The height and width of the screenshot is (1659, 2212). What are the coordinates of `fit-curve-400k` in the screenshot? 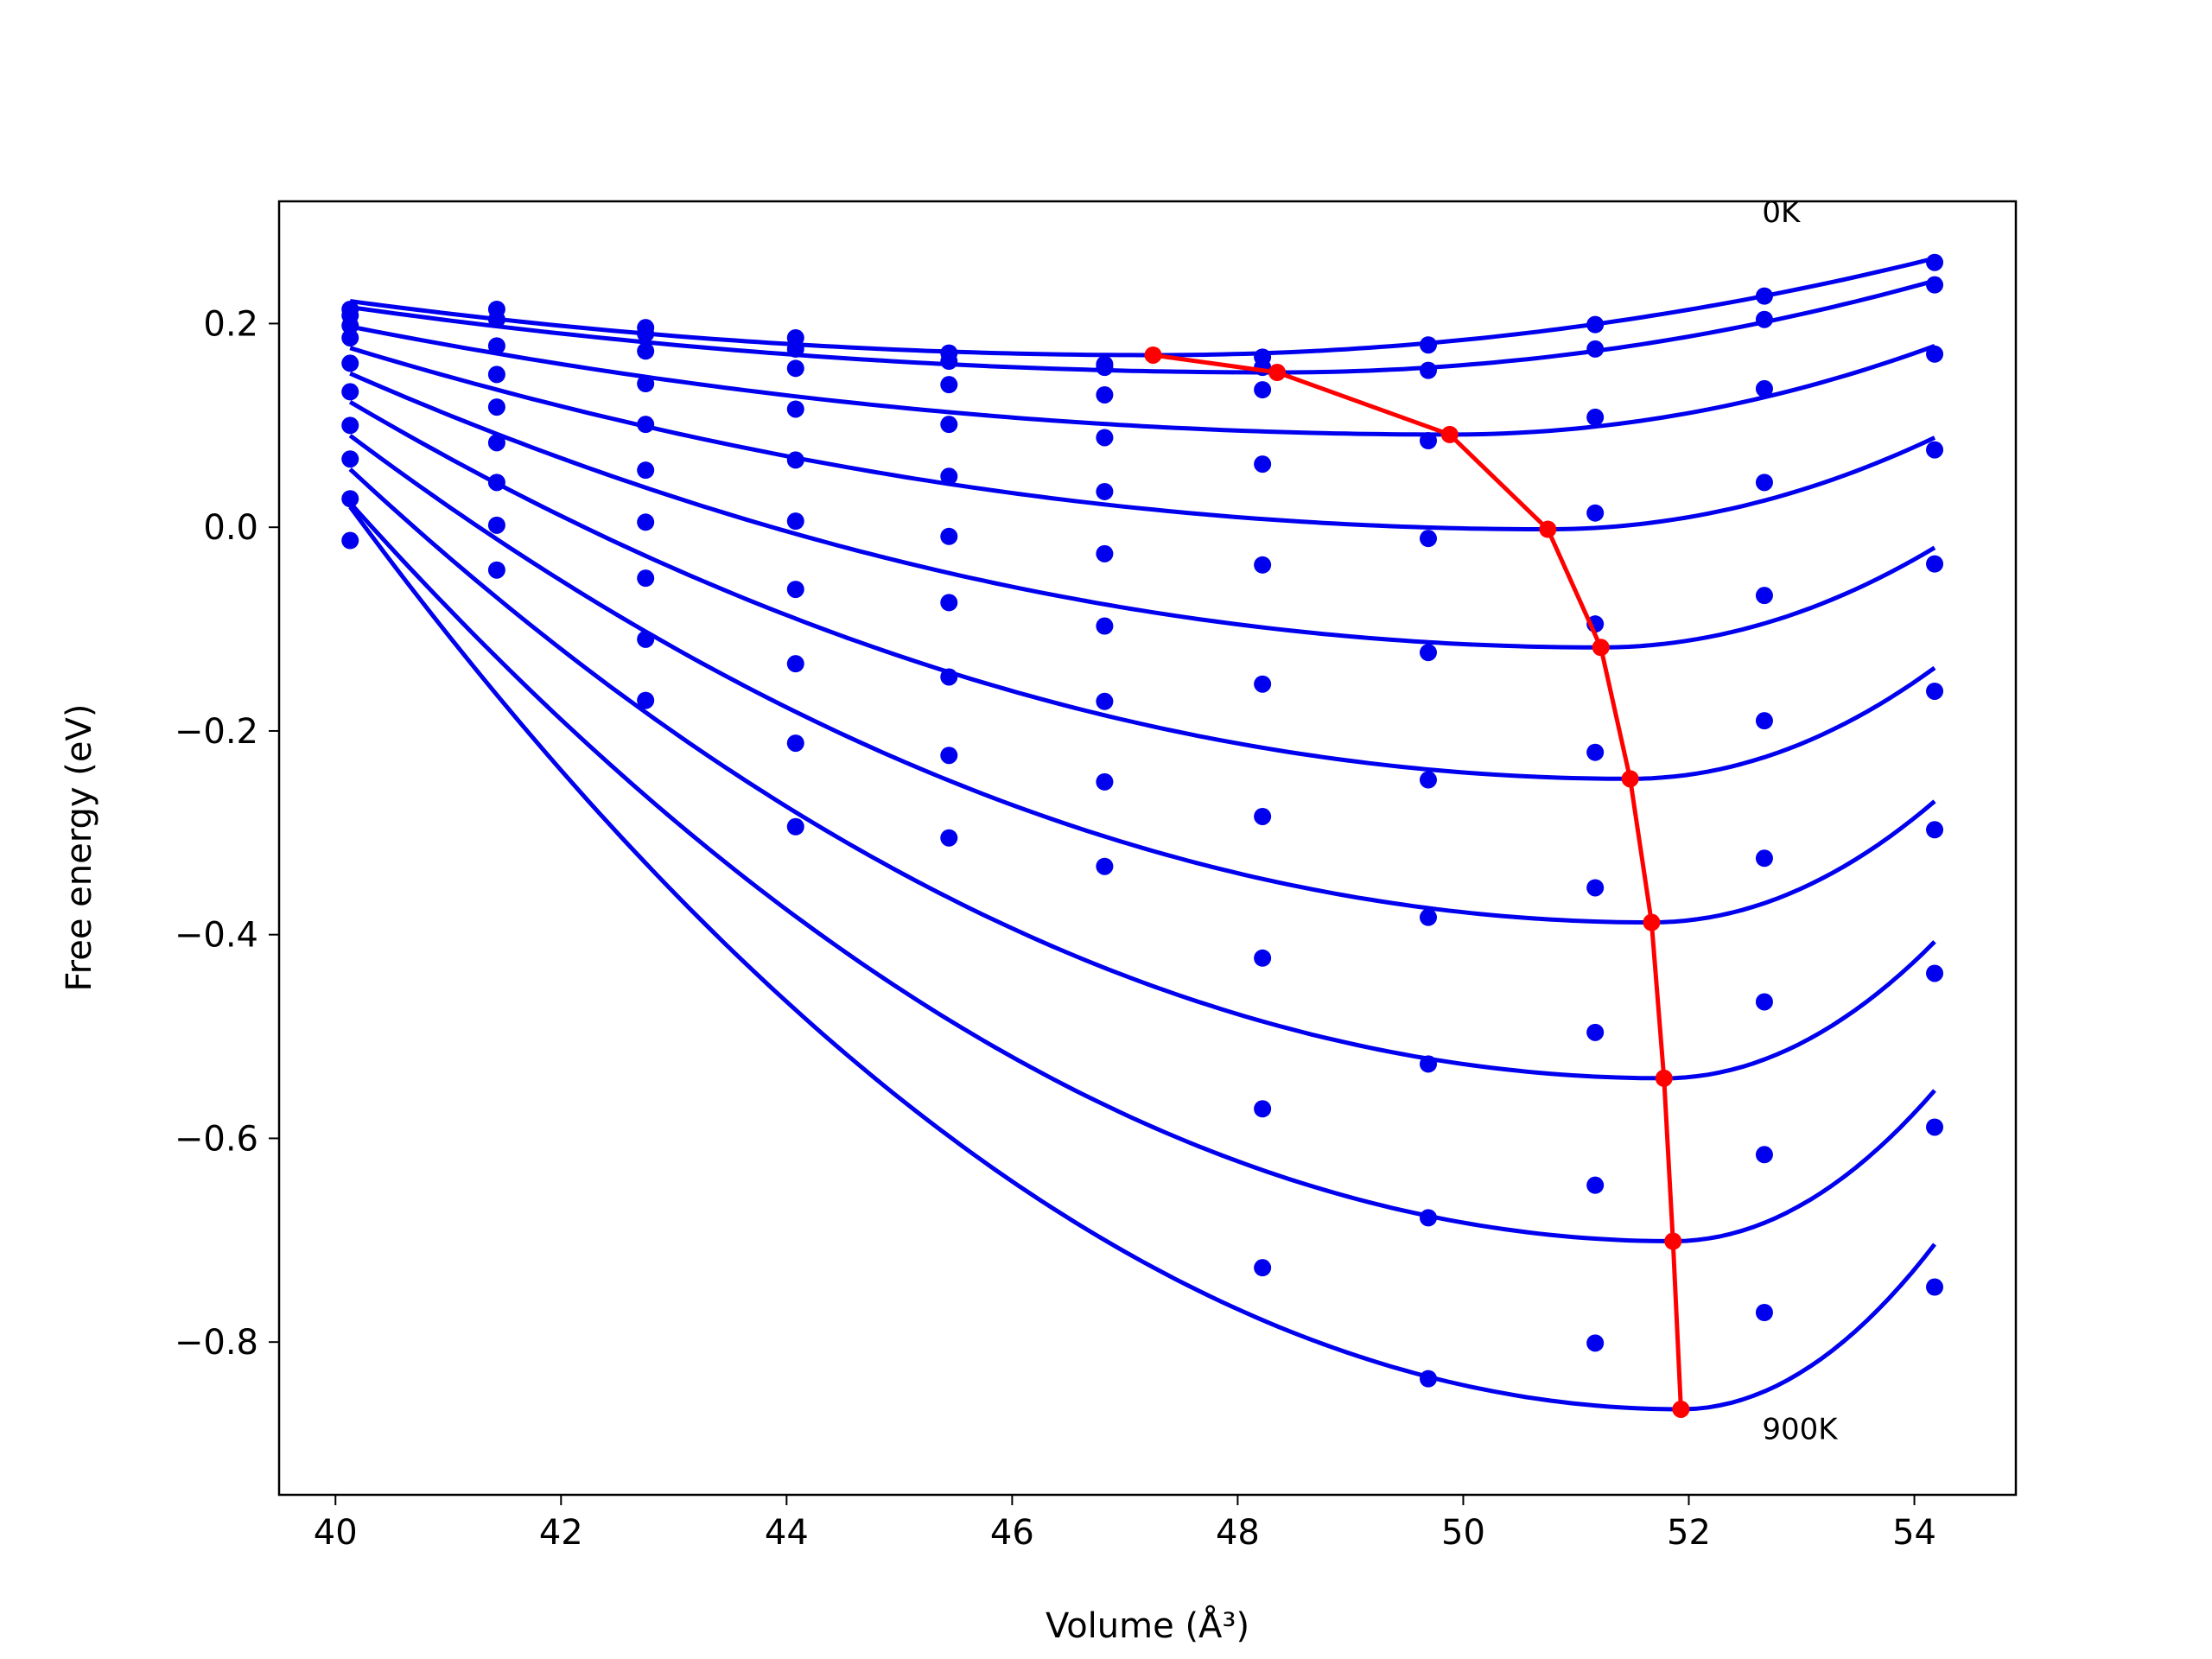 It's located at (1142, 510).